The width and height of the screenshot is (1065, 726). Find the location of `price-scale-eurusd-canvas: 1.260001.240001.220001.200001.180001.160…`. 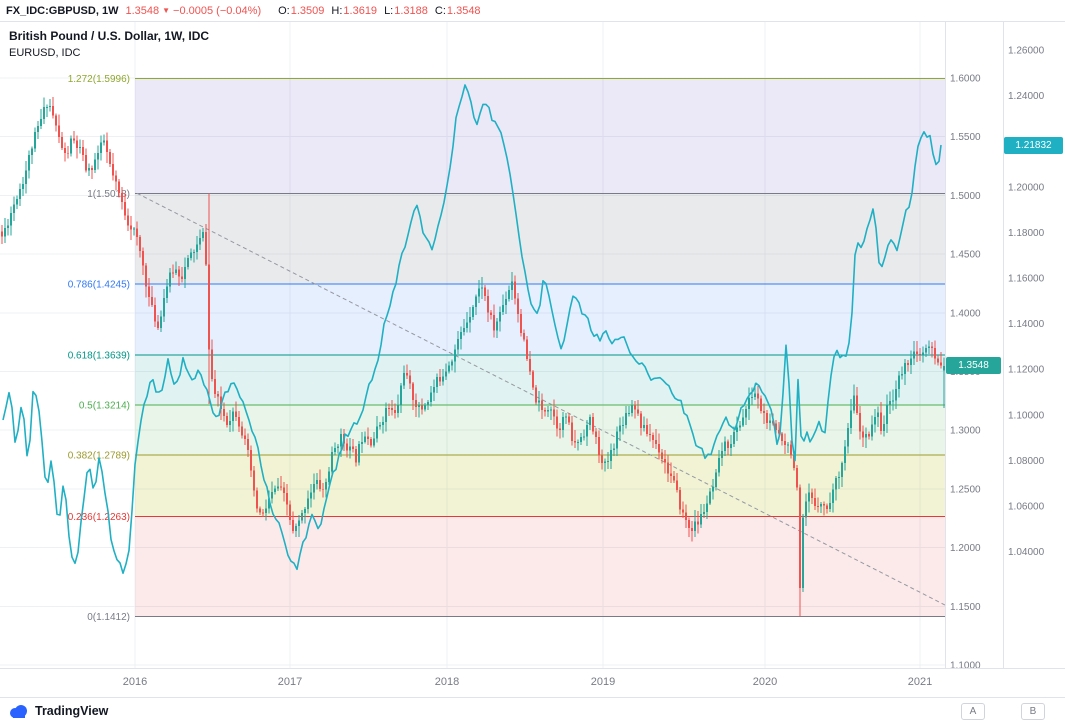

price-scale-eurusd-canvas: 1.260001.240001.220001.200001.180001.160… is located at coordinates (1026, 302).